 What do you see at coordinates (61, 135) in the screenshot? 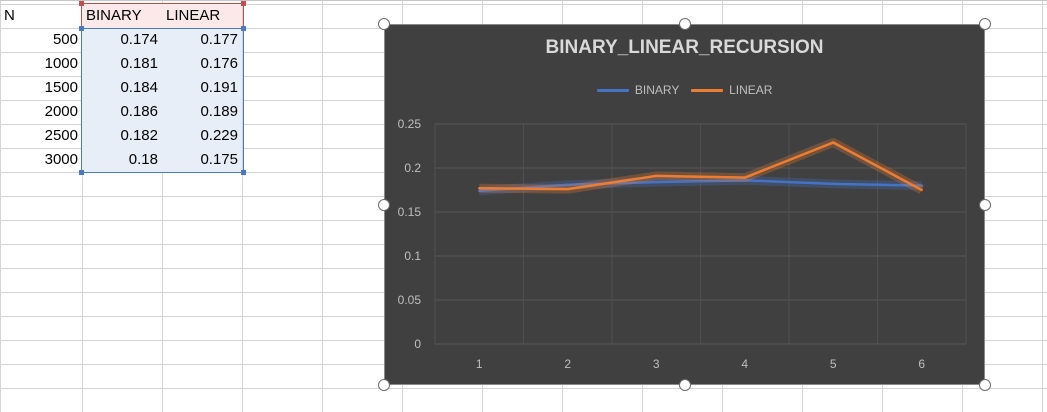
I see `table-cell: 2500` at bounding box center [61, 135].